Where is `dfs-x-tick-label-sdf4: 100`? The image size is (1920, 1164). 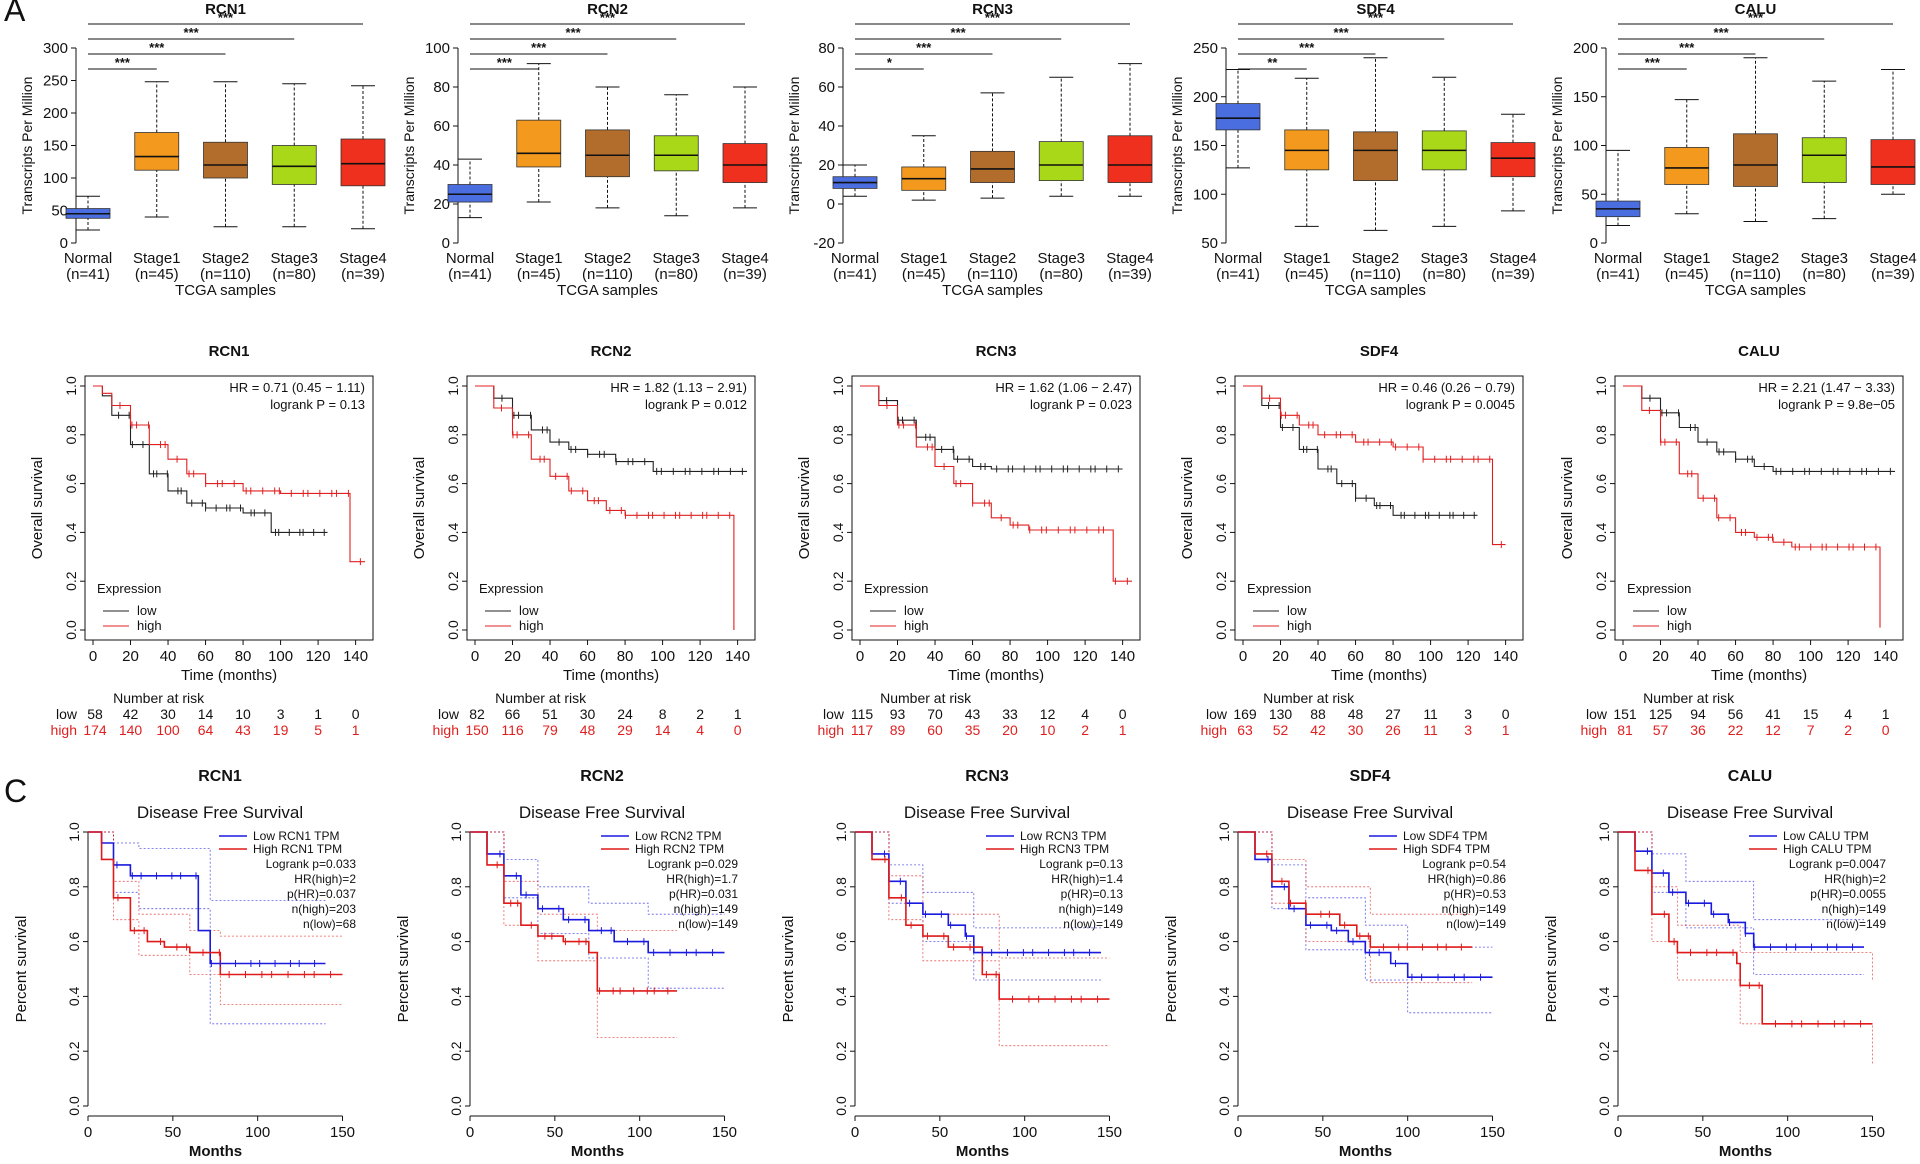
dfs-x-tick-label-sdf4: 100 is located at coordinates (1407, 1132).